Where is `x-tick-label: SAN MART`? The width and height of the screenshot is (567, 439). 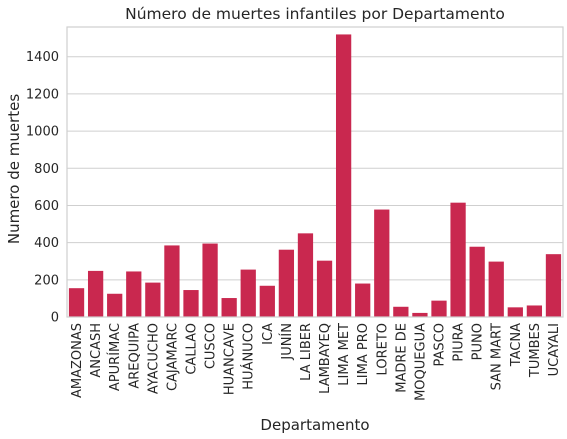 x-tick-label: SAN MART is located at coordinates (497, 356).